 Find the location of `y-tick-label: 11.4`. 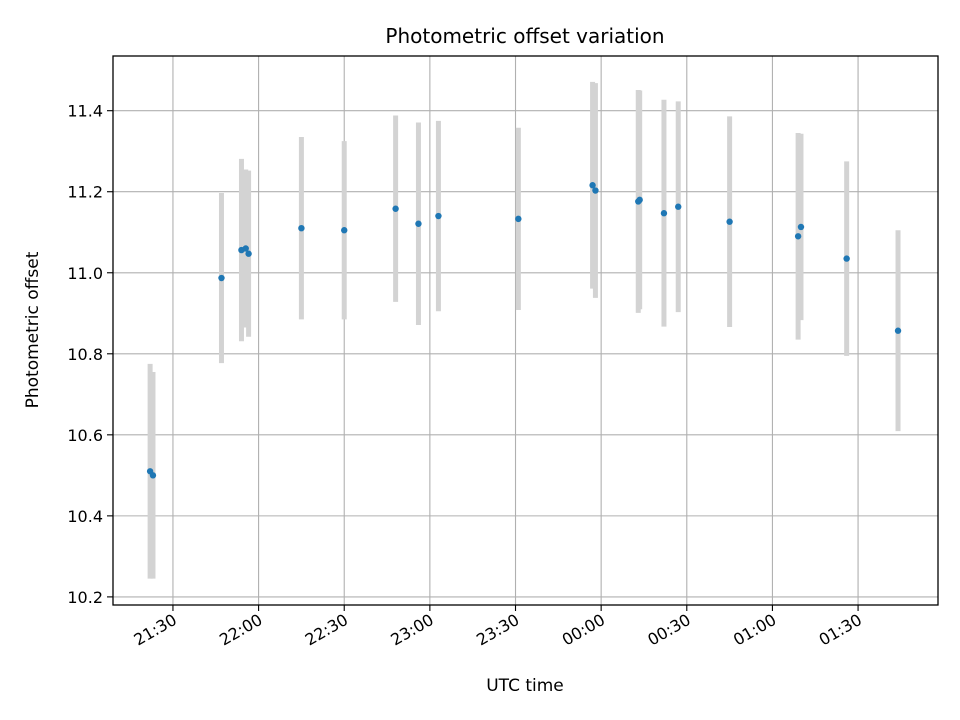

y-tick-label: 11.4 is located at coordinates (85, 111).